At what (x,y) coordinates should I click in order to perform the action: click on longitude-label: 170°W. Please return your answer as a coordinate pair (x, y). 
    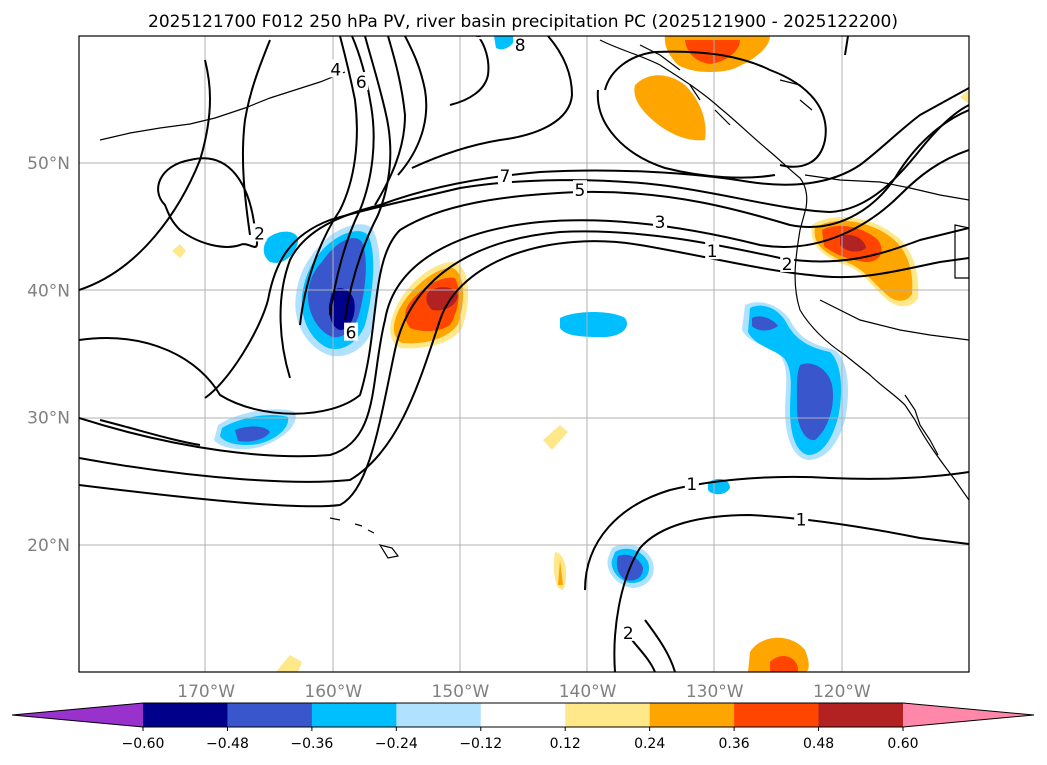
    Looking at the image, I should click on (206, 692).